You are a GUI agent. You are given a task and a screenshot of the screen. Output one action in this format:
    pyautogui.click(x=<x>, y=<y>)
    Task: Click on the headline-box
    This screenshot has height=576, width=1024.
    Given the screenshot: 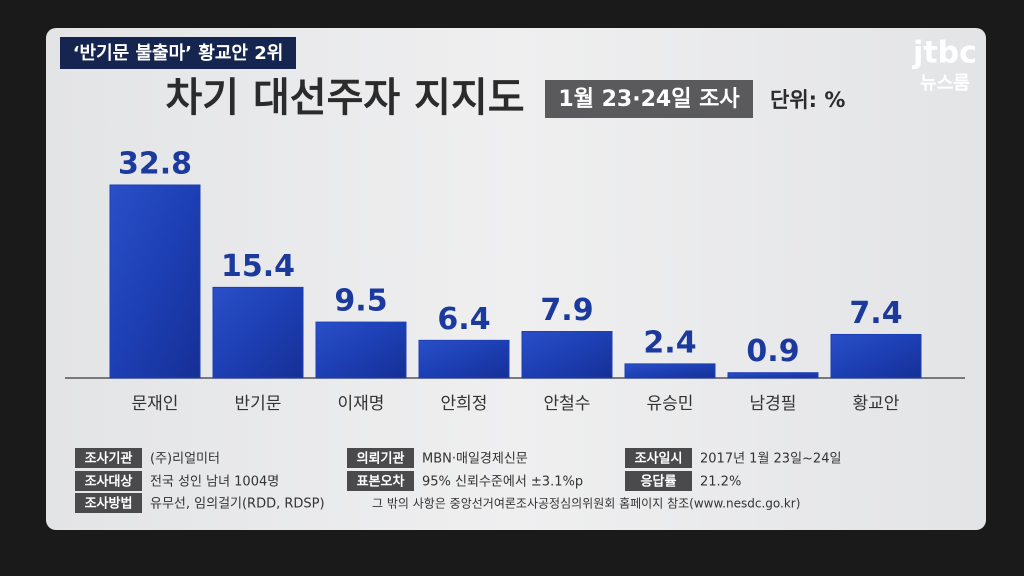 What is the action you would take?
    pyautogui.click(x=178, y=53)
    